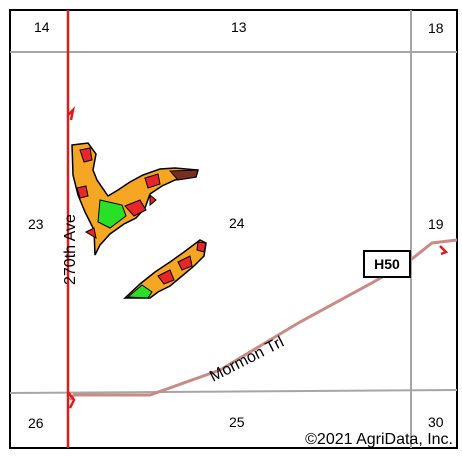  What do you see at coordinates (42, 27) in the screenshot?
I see `section-label: 14` at bounding box center [42, 27].